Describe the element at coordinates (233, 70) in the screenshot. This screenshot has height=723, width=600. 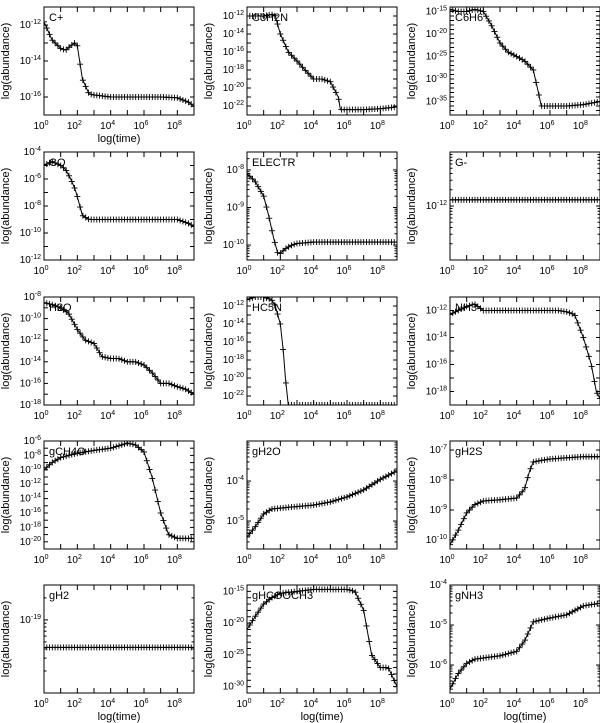
I see `y-tick-label: 10⁻¹⁸` at that location.